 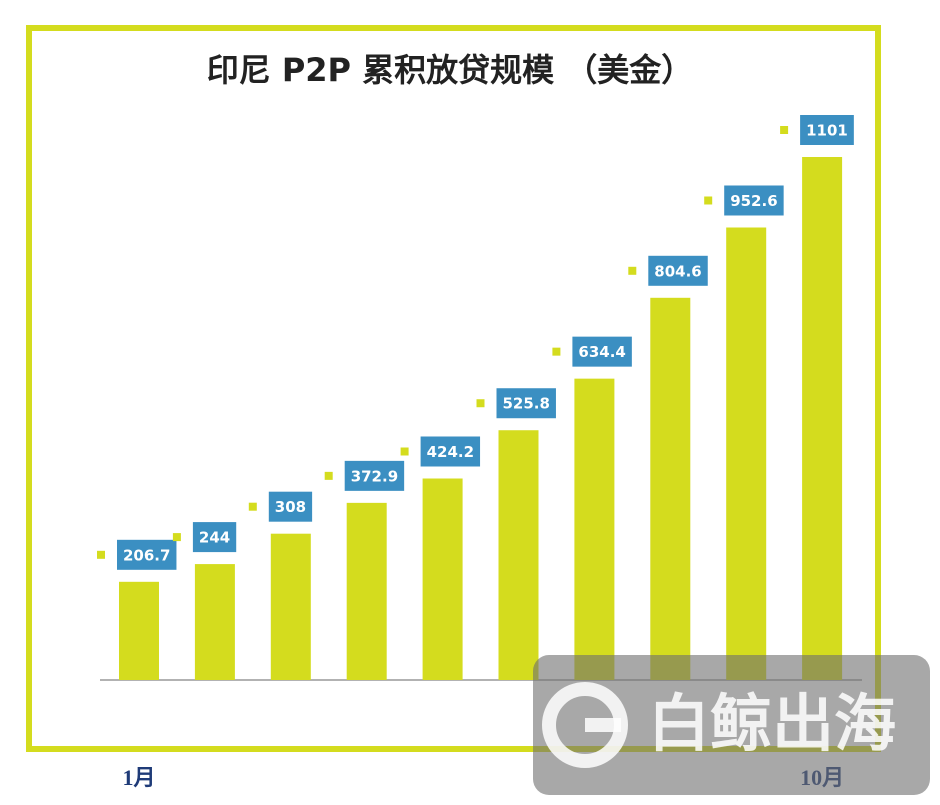 I want to click on value-label: 372.9, so click(x=374, y=476).